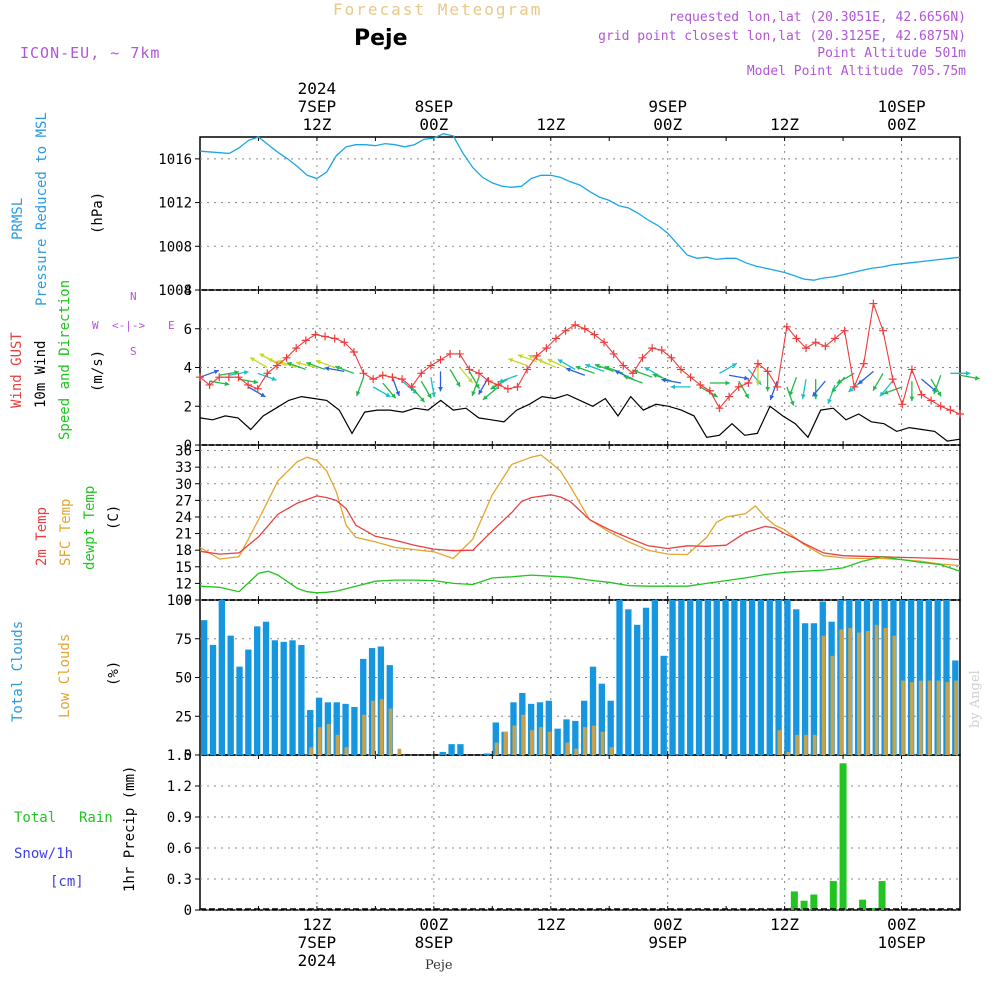 This screenshot has width=1000, height=1000. I want to click on top-time-label: 10SEP, so click(901, 106).